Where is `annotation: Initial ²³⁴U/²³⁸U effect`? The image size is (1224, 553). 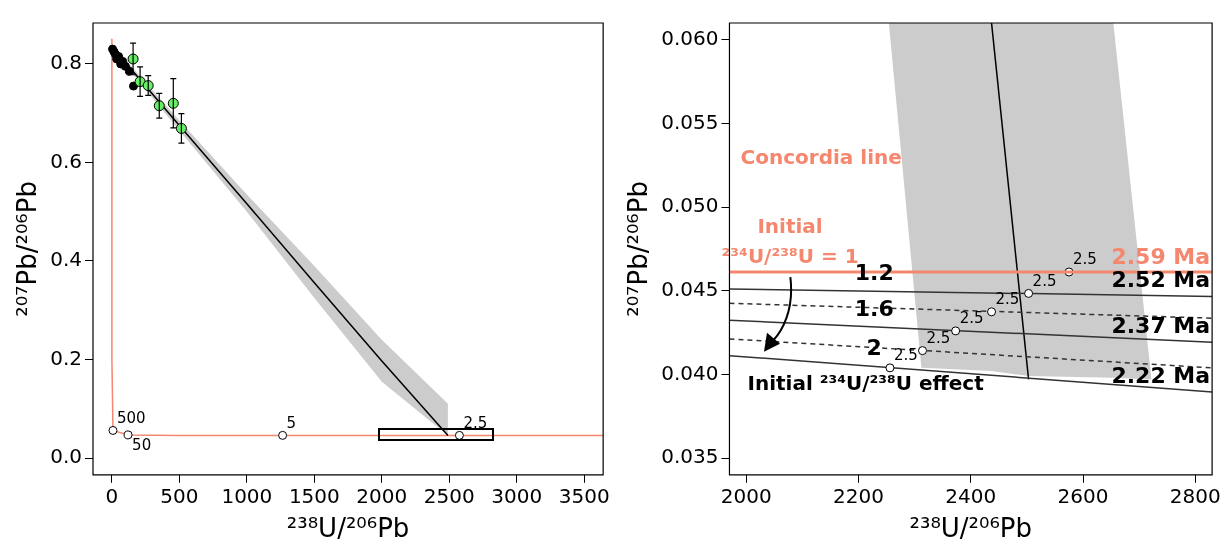 annotation: Initial ²³⁴U/²³⁸U effect is located at coordinates (866, 382).